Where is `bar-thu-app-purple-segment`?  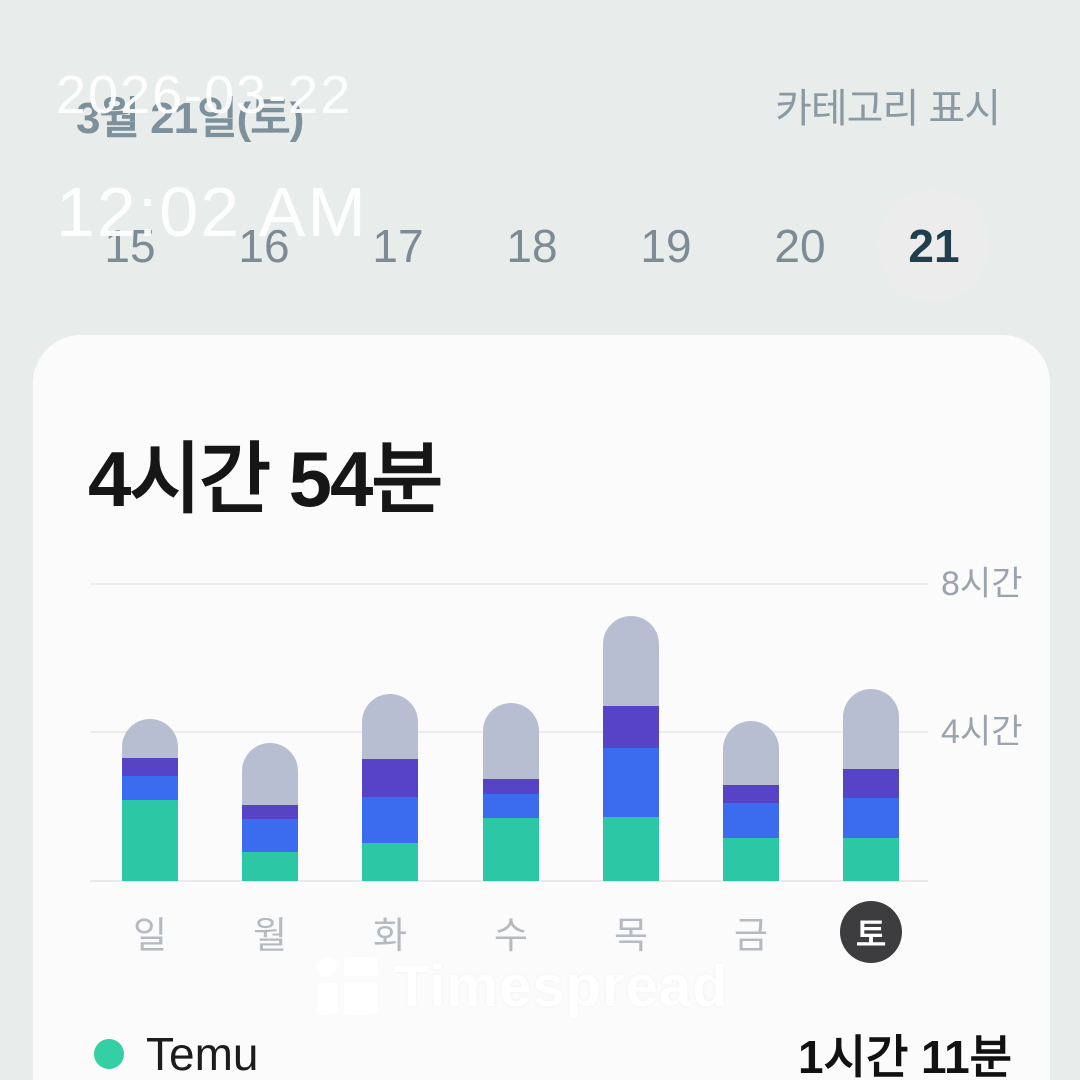
bar-thu-app-purple-segment is located at coordinates (631, 727).